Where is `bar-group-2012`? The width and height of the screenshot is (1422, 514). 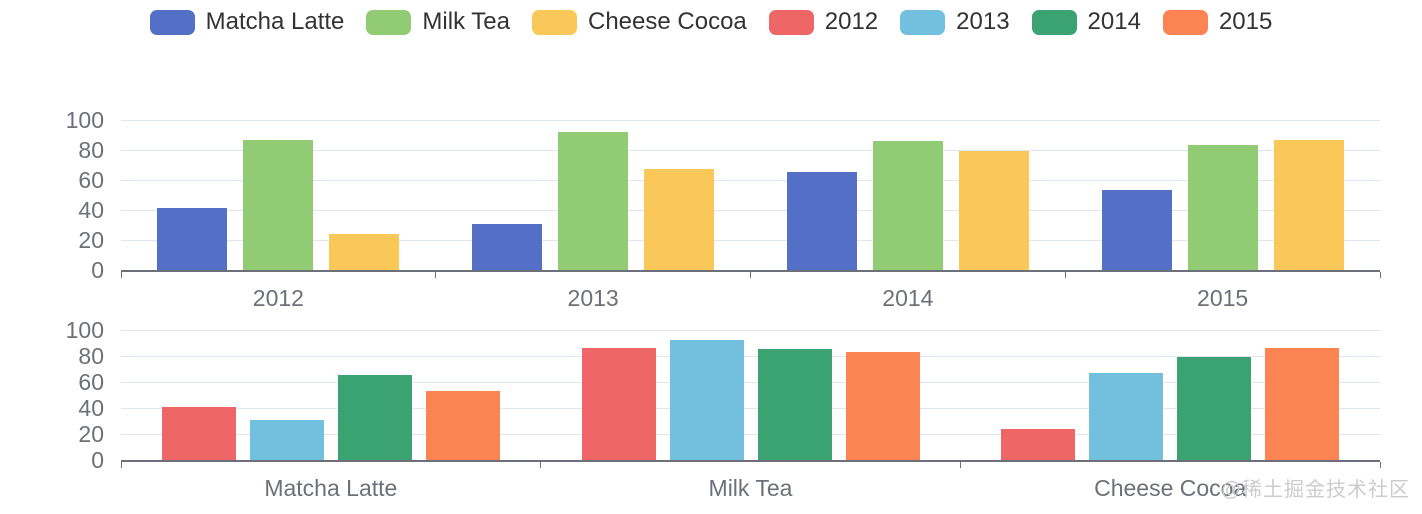 bar-group-2012 is located at coordinates (278, 195).